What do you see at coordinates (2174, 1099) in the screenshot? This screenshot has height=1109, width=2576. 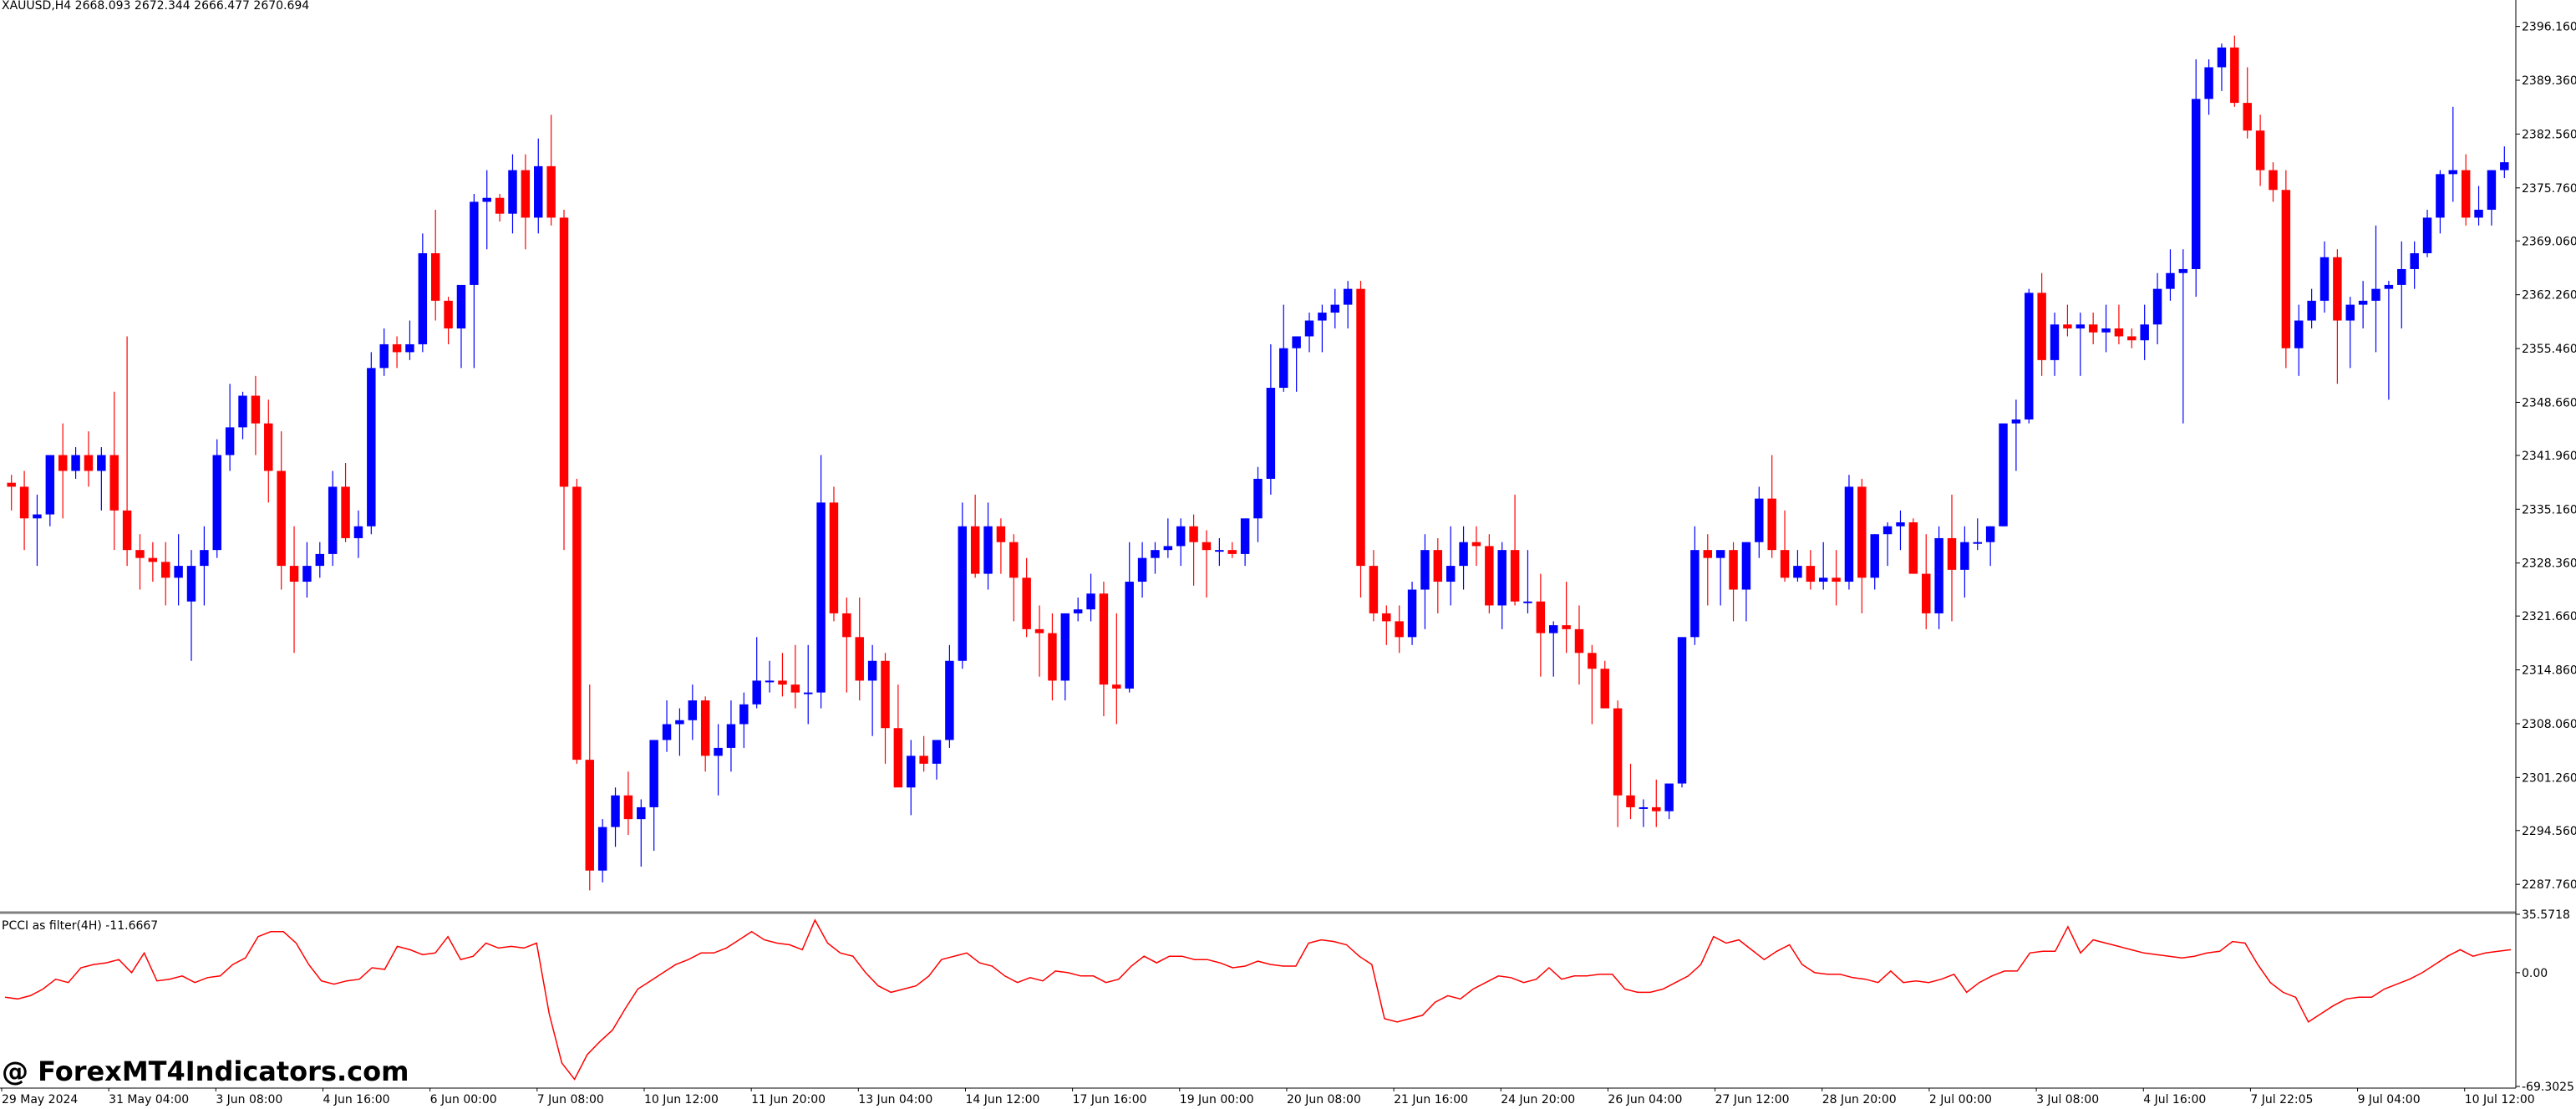 I see `time-tick-label: 4 Jul 16:00` at bounding box center [2174, 1099].